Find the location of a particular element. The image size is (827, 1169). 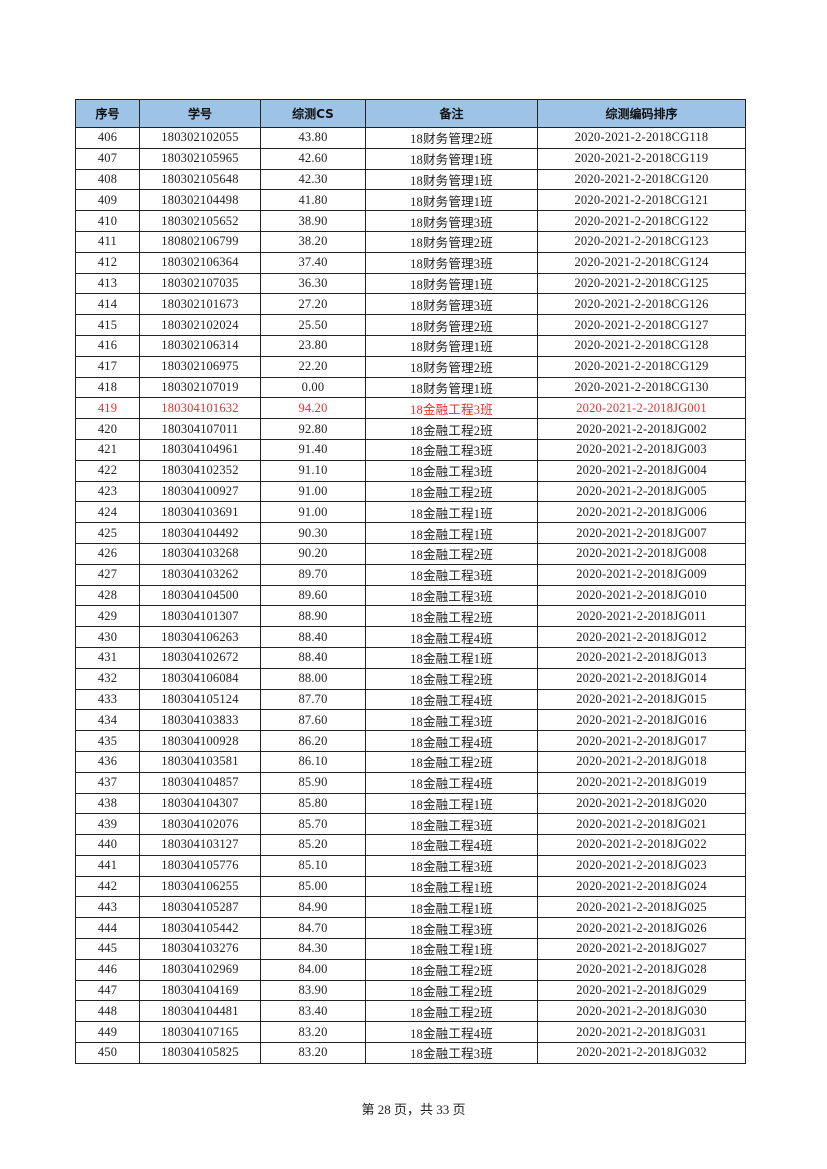

cell-code: 2020-2021-2-2018CG126 is located at coordinates (641, 304).